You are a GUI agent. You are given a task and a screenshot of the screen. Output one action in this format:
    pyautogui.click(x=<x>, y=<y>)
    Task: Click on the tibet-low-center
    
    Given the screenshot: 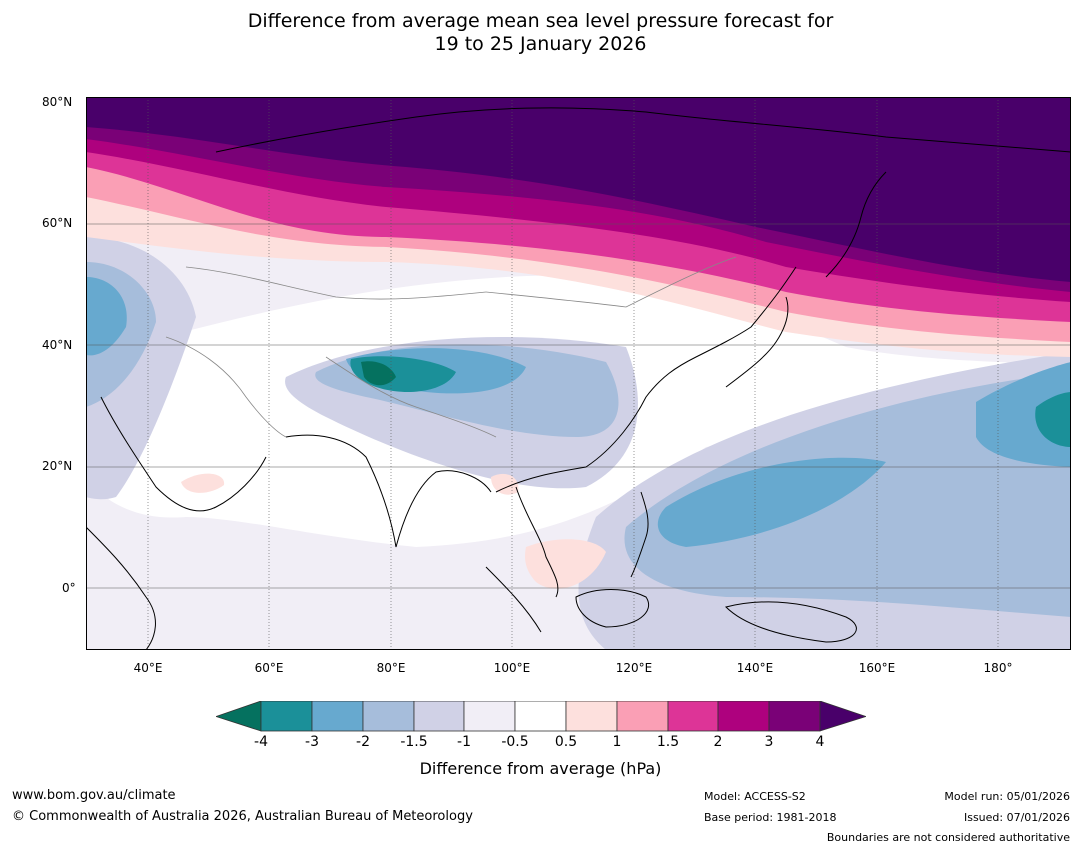 What is the action you would take?
    pyautogui.click(x=378, y=373)
    